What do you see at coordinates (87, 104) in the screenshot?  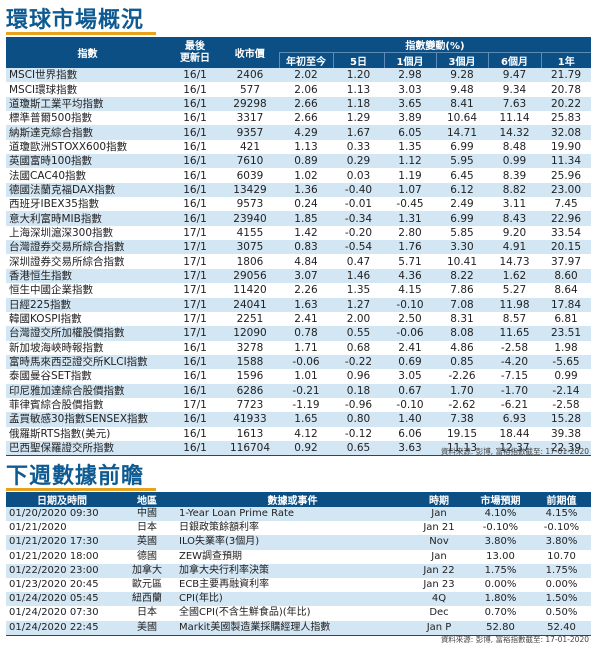 I see `market-cell-index-name: 道瓊斯工業平均指數` at bounding box center [87, 104].